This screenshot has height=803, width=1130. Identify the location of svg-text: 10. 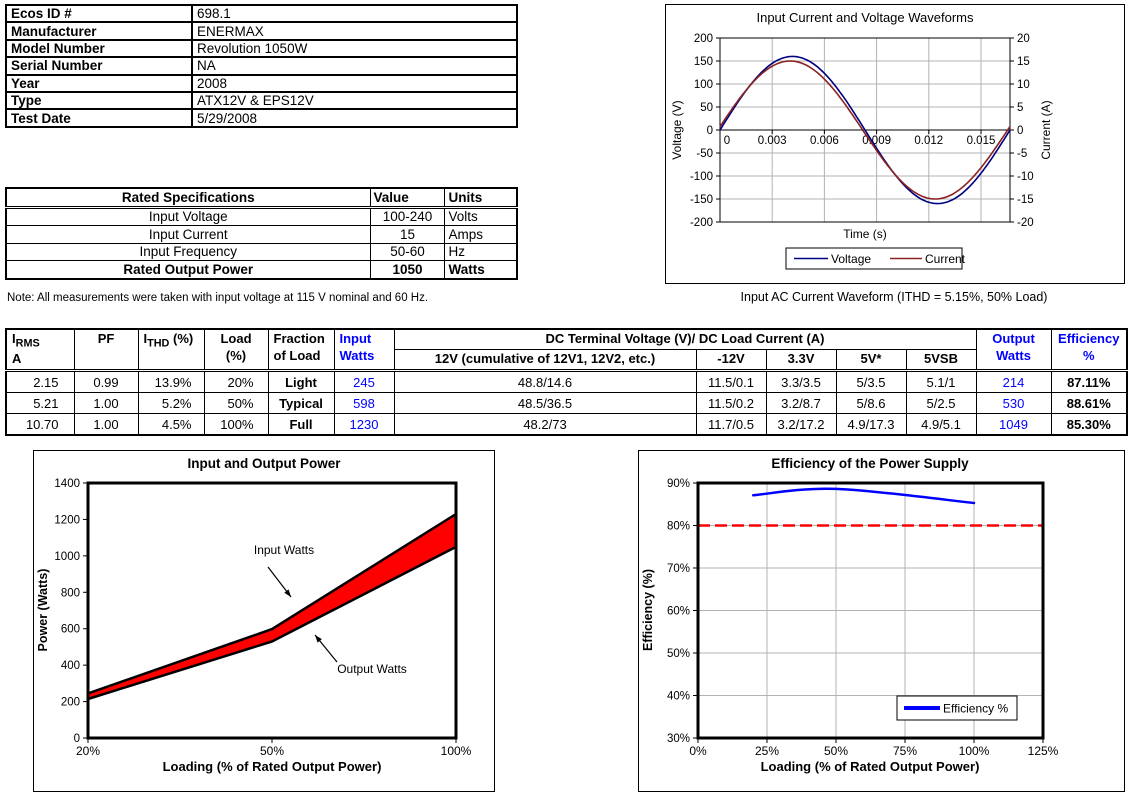
(1023, 85).